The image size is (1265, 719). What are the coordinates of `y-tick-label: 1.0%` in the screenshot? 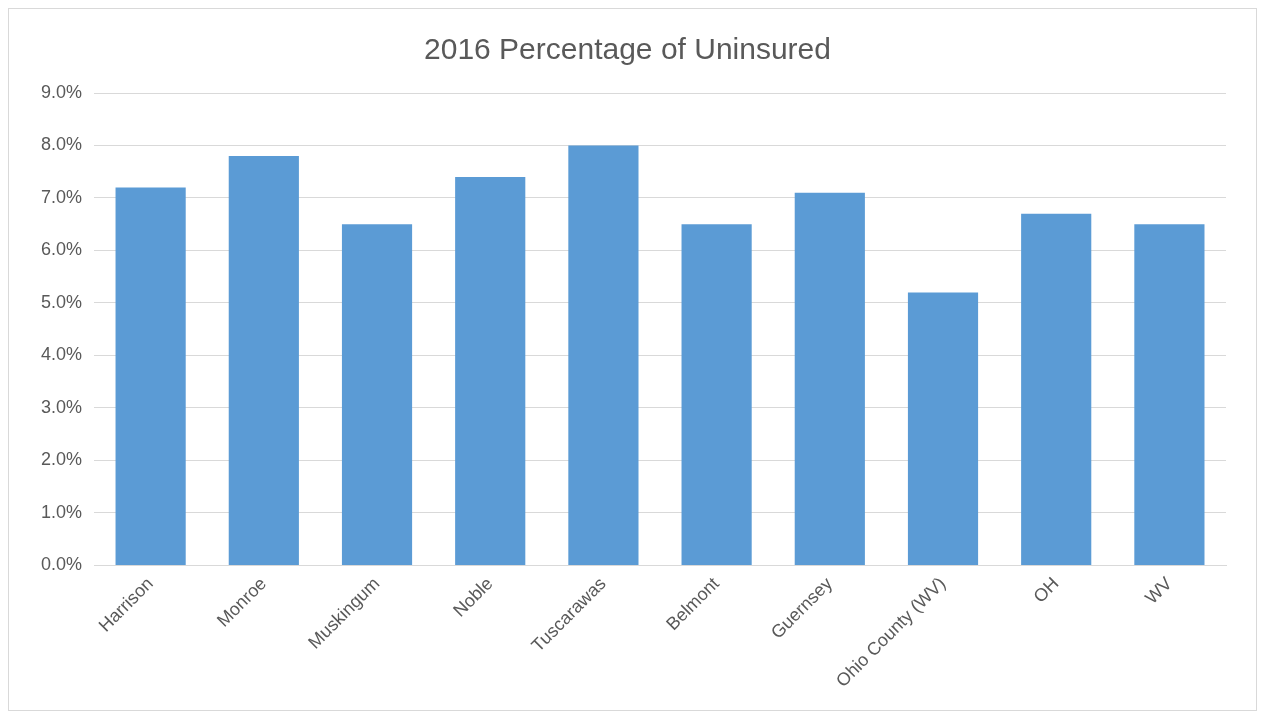 It's located at (62, 511).